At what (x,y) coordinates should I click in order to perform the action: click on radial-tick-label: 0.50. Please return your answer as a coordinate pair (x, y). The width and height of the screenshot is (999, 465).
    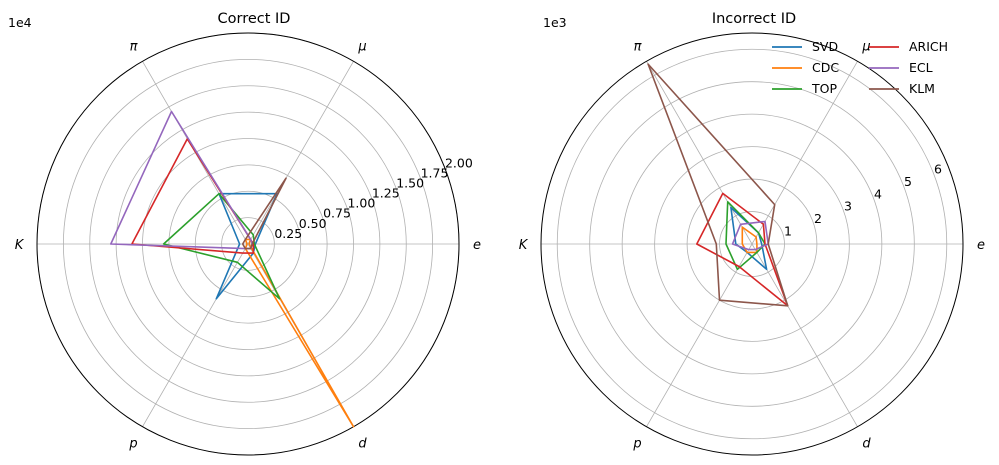
    Looking at the image, I should click on (313, 223).